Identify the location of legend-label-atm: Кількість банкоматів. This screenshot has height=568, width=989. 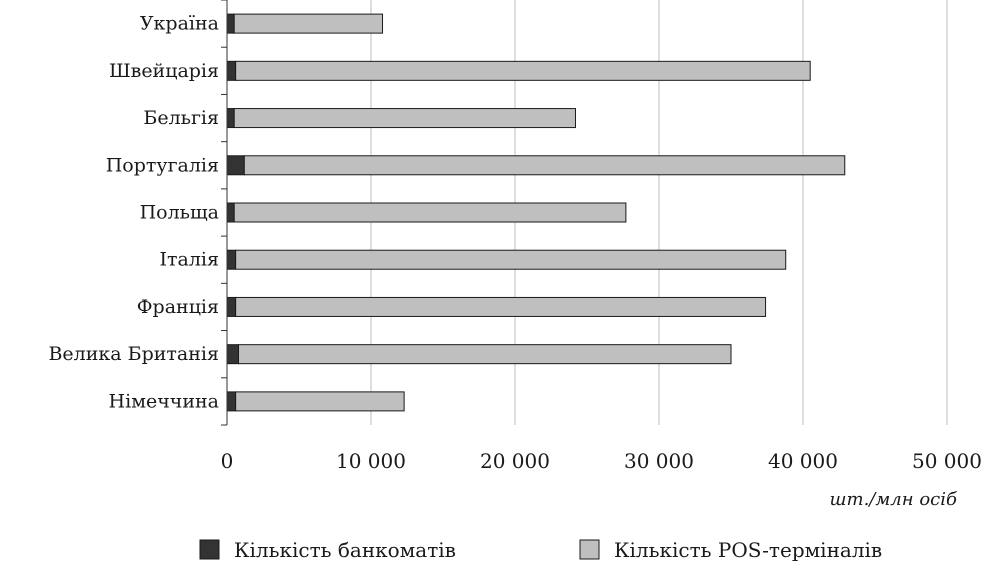
(345, 550).